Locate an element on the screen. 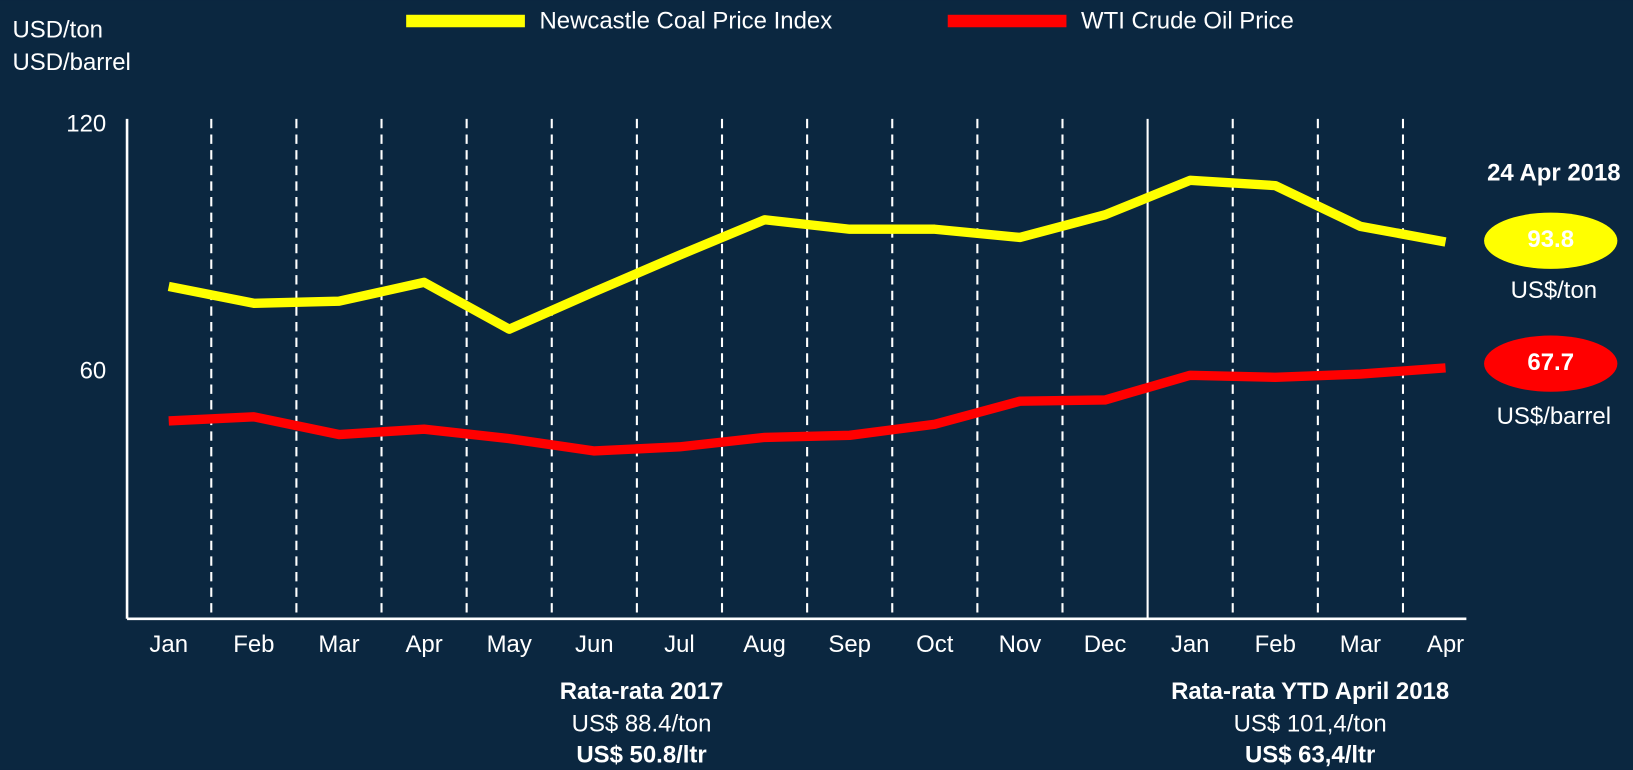 This screenshot has width=1633, height=770. x-tick-label: Sep is located at coordinates (849, 644).